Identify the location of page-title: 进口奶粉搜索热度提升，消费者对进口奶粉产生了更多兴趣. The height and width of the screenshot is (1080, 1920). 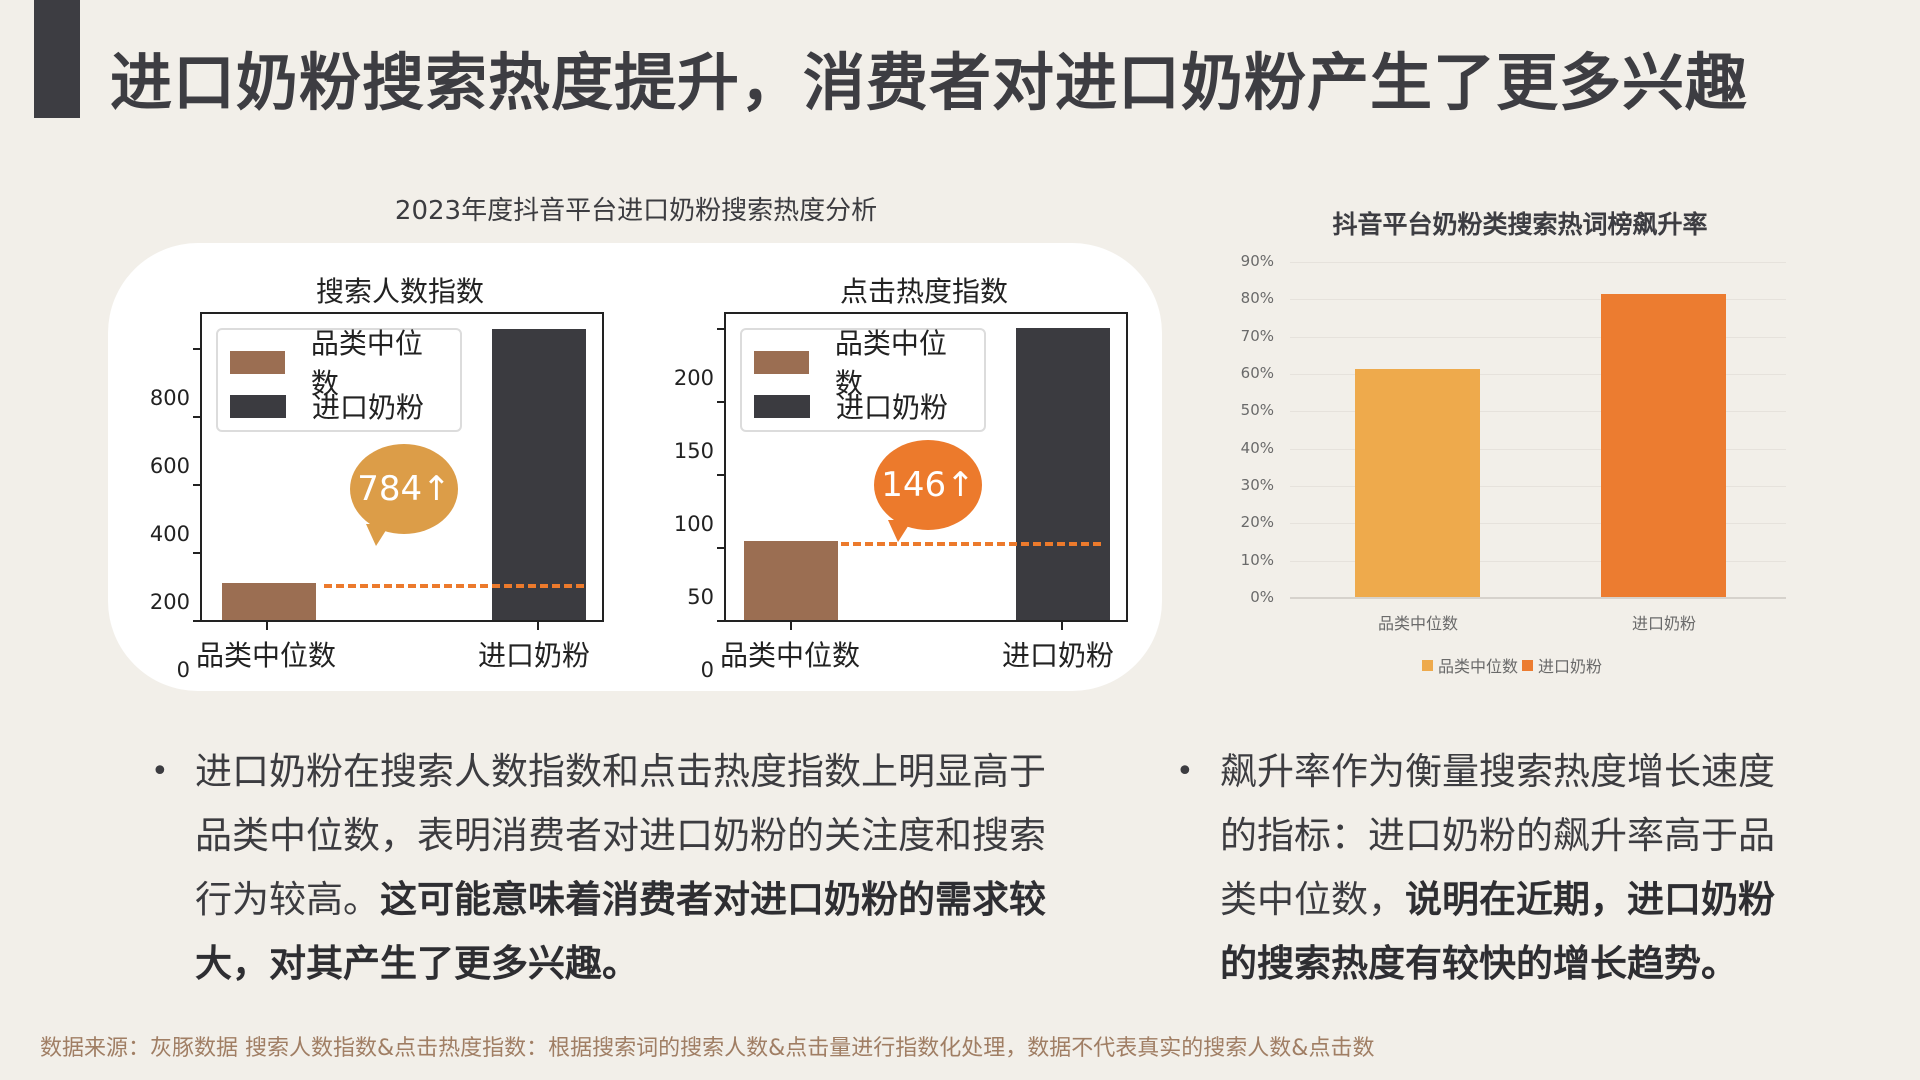
(929, 82).